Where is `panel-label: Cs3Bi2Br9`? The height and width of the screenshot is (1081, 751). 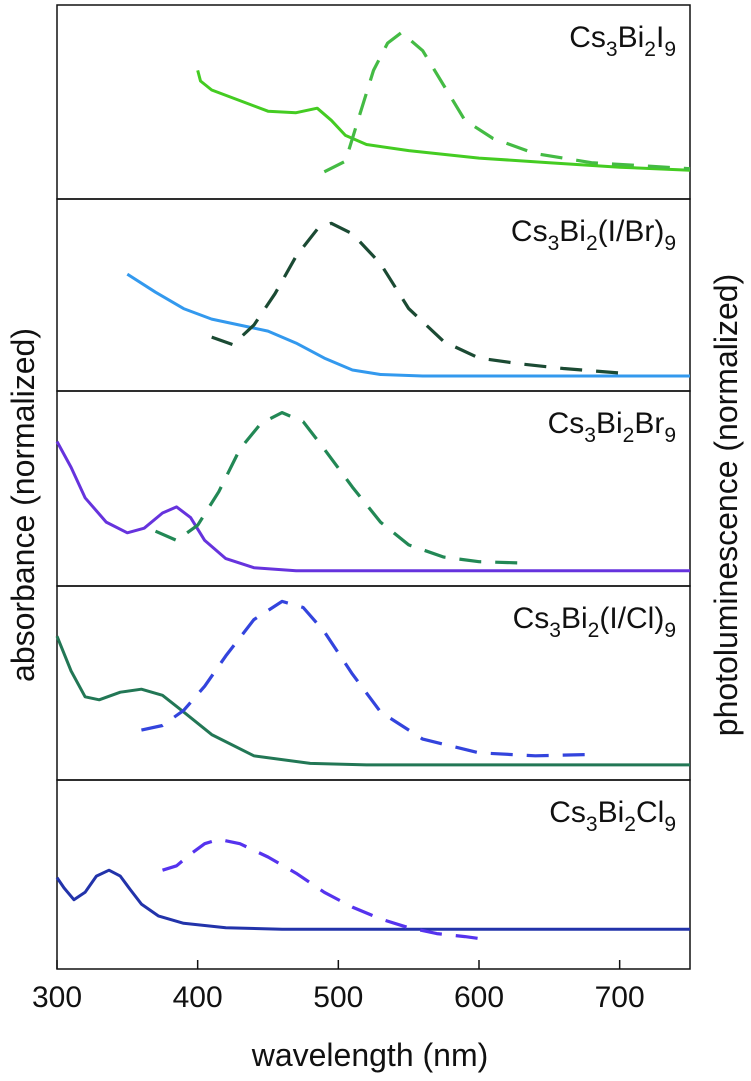 panel-label: Cs3Bi2Br9 is located at coordinates (612, 427).